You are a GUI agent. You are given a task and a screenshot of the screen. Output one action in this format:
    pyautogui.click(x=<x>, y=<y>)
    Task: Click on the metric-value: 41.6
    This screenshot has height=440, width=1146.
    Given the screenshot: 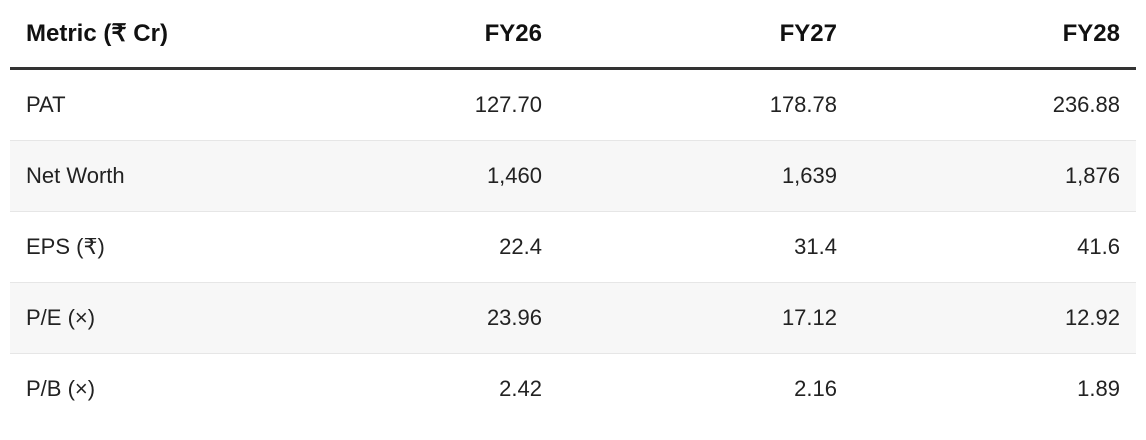 What is the action you would take?
    pyautogui.click(x=994, y=247)
    